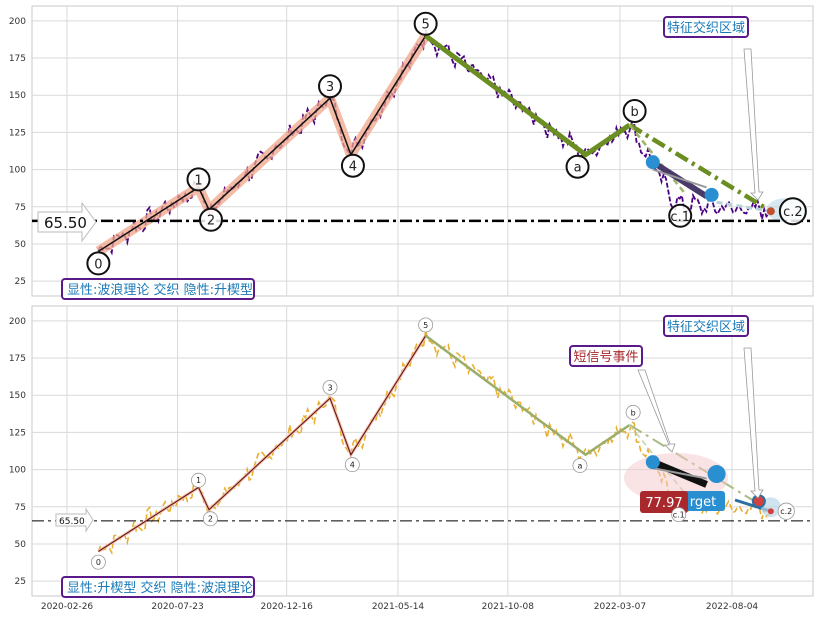 The image size is (819, 617). I want to click on event-label: 短信号事件, so click(605, 357).